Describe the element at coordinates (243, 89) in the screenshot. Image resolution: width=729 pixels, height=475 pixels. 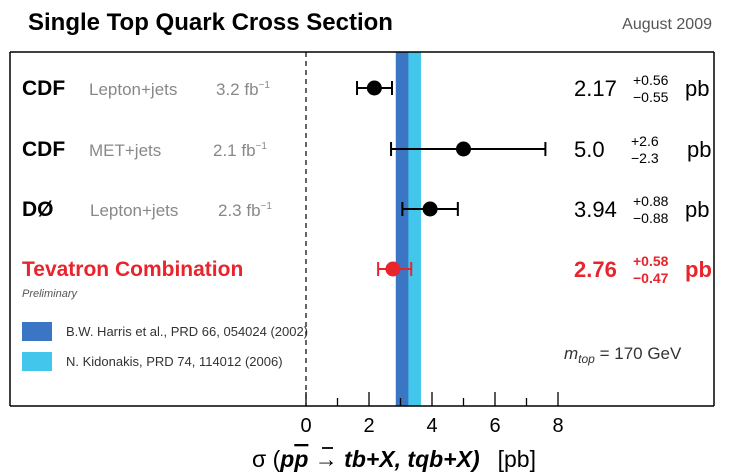
I see `luminosity-label: 3.2 fb−1` at that location.